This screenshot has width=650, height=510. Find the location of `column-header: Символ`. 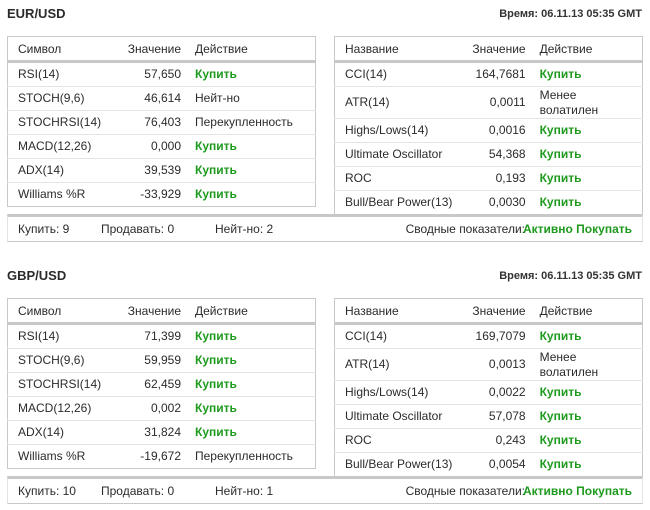

column-header: Символ is located at coordinates (61, 49).